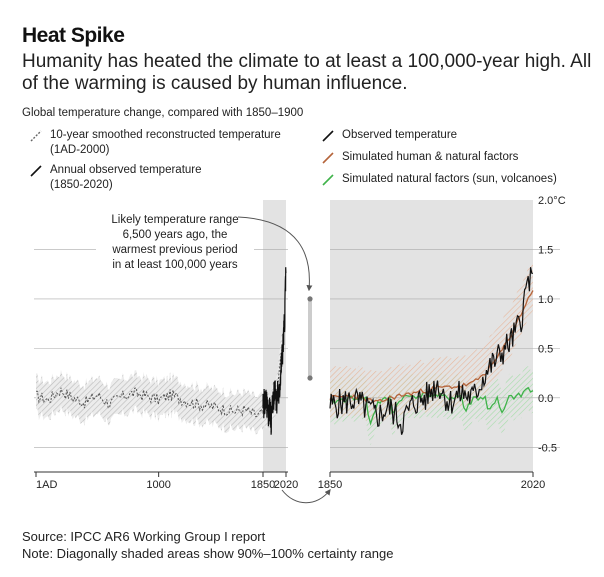 This screenshot has width=604, height=577. What do you see at coordinates (306, 496) in the screenshot?
I see `connector-arrow` at bounding box center [306, 496].